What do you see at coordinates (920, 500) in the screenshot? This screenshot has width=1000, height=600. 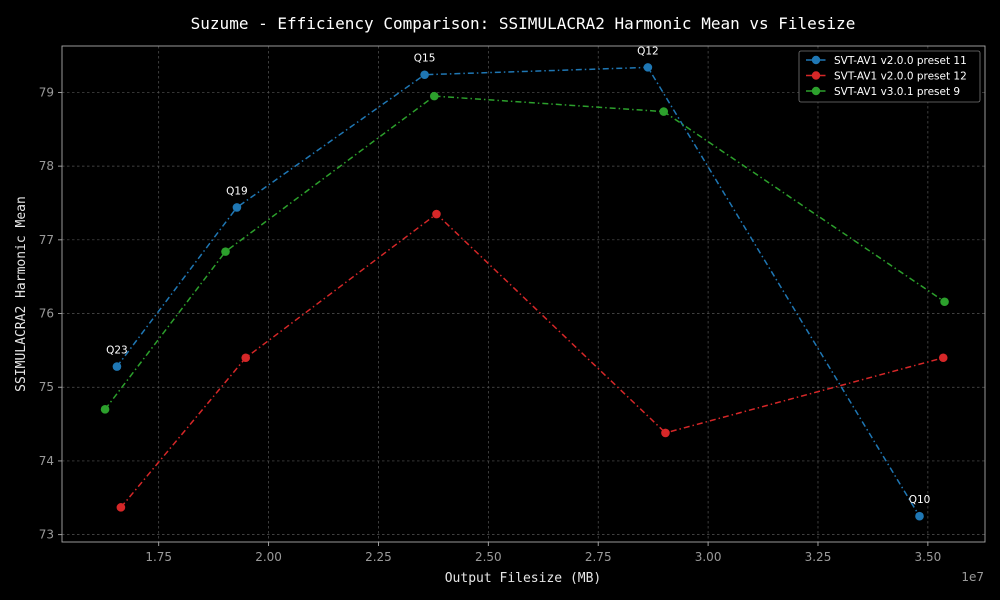 I see `annotation-label: Q10` at bounding box center [920, 500].